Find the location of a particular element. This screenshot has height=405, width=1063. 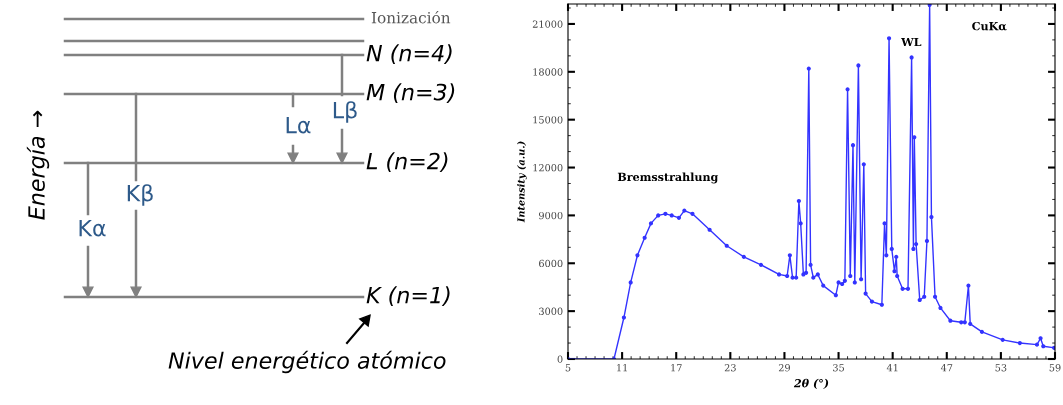

y-tick-label: 12000 is located at coordinates (548, 168).